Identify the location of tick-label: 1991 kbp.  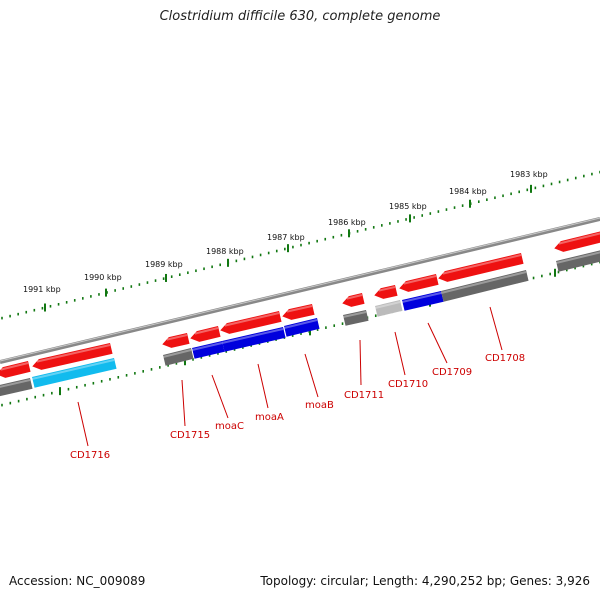
(42, 289).